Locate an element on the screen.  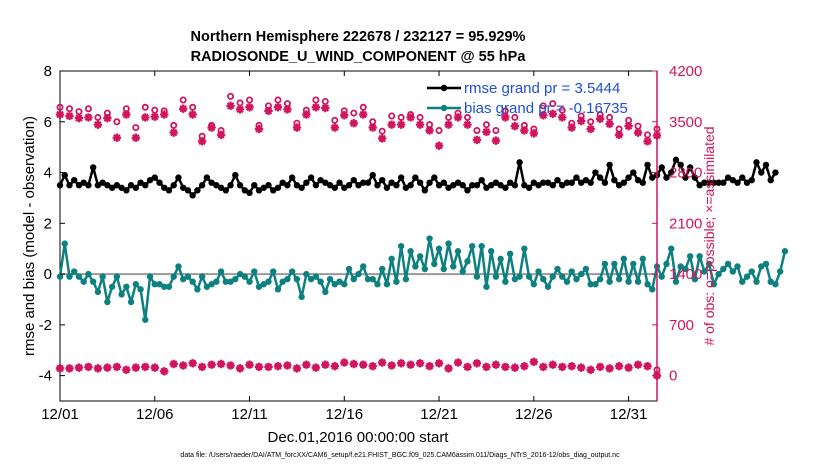
x-tick-label: 12/11 is located at coordinates (249, 414).